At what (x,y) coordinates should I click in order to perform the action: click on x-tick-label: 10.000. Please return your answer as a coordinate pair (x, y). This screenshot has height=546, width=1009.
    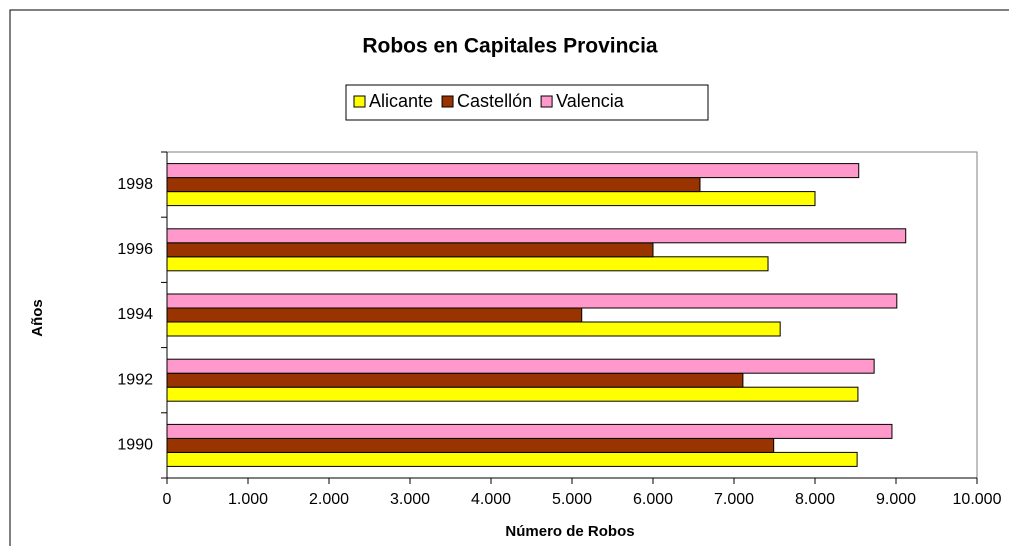
    Looking at the image, I should click on (977, 499).